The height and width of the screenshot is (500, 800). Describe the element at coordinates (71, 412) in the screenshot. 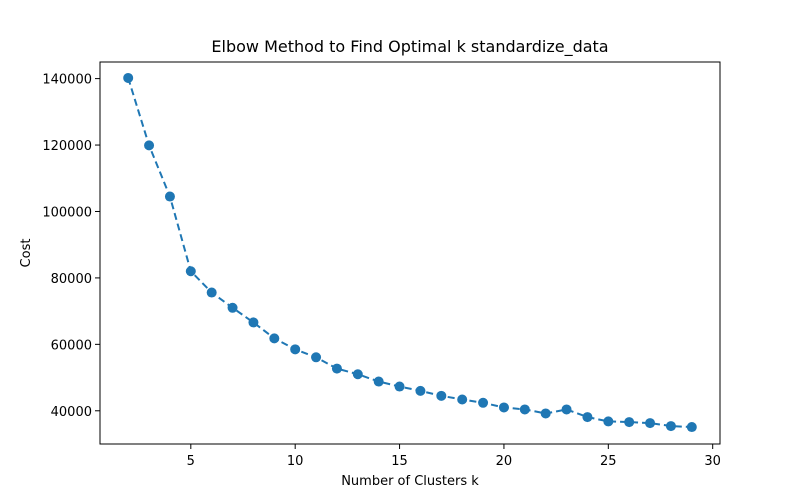

I see `y-tick-label: 40000` at that location.